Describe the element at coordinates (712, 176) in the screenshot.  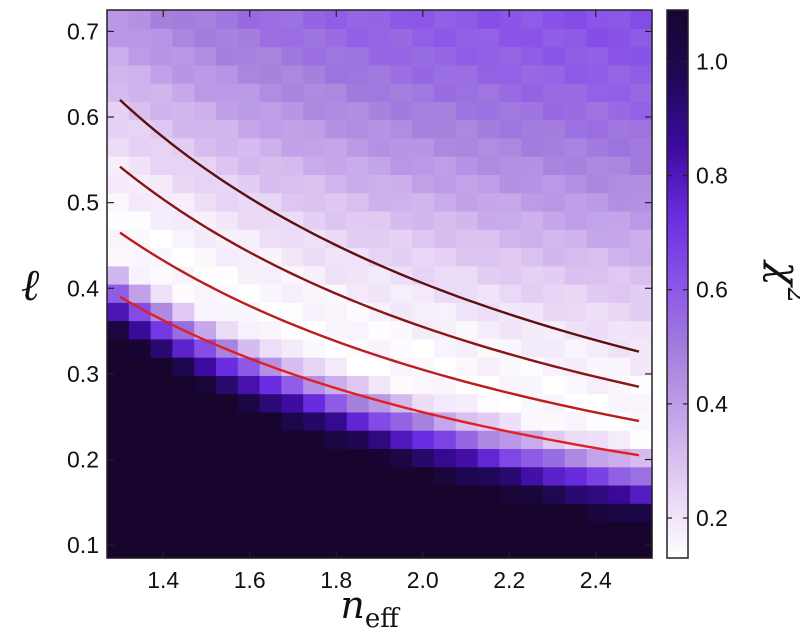
I see `colorbar-tick-label: 0.8` at that location.